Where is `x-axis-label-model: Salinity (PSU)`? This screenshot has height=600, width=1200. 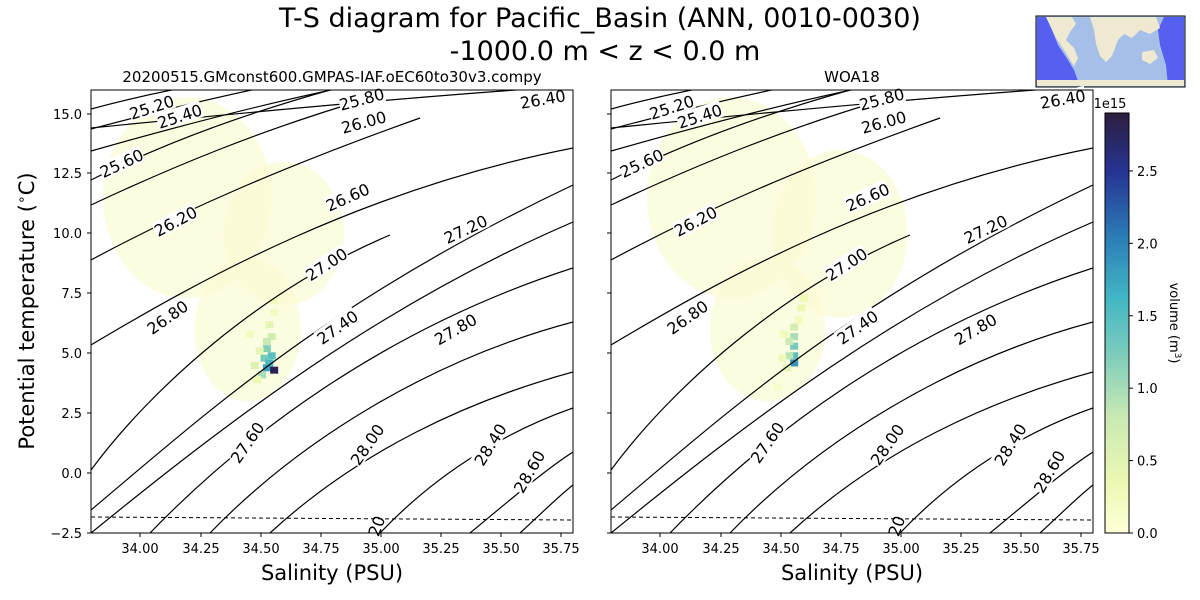 x-axis-label-model: Salinity (PSU) is located at coordinates (332, 573).